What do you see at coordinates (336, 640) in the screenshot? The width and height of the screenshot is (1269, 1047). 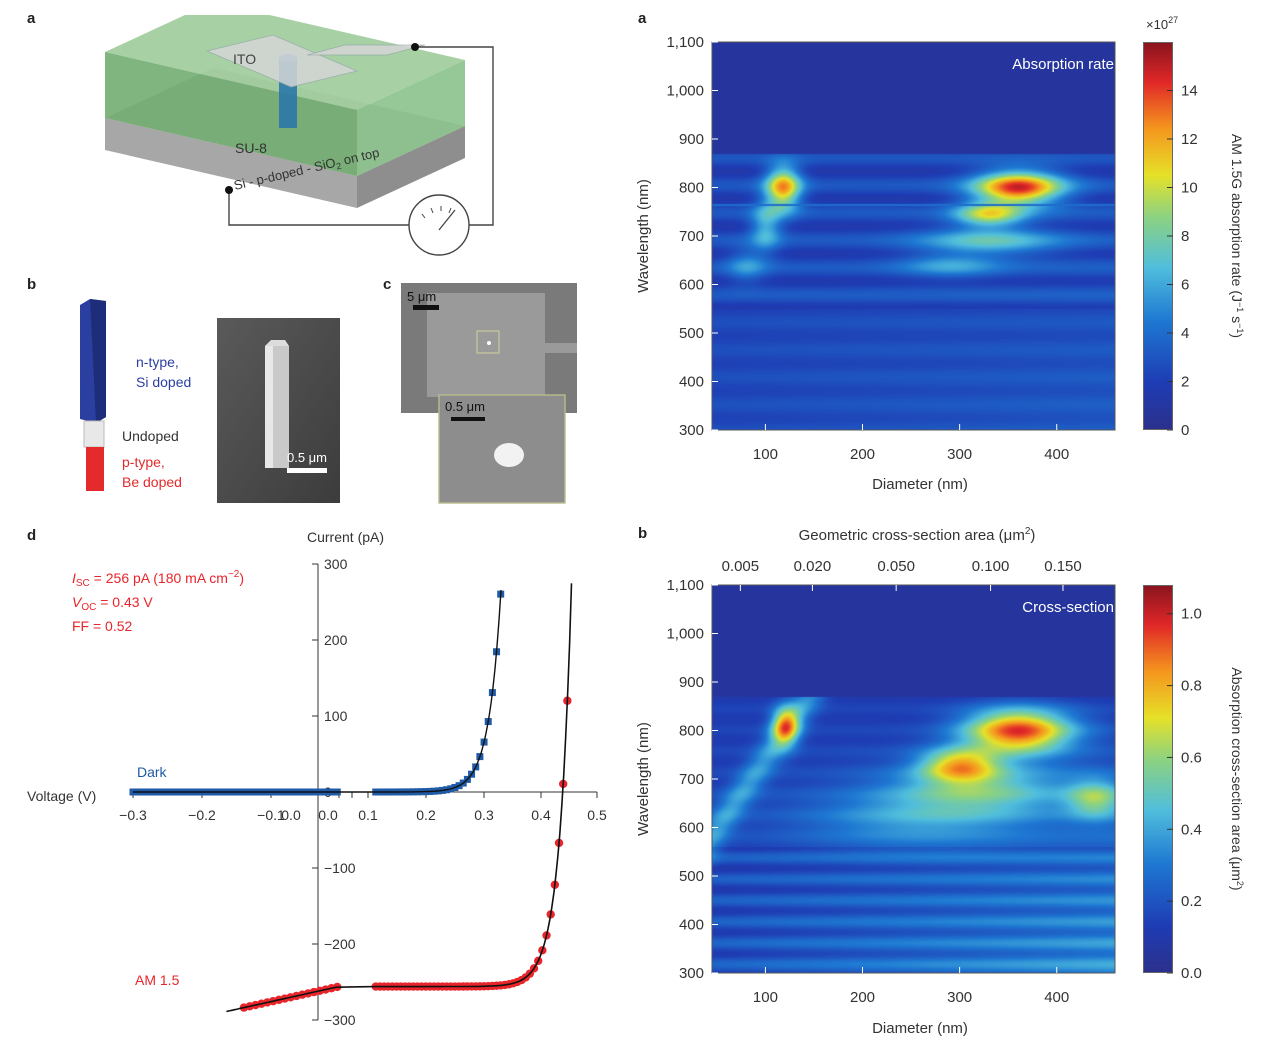 I see `iv-ytick-label: 200` at bounding box center [336, 640].